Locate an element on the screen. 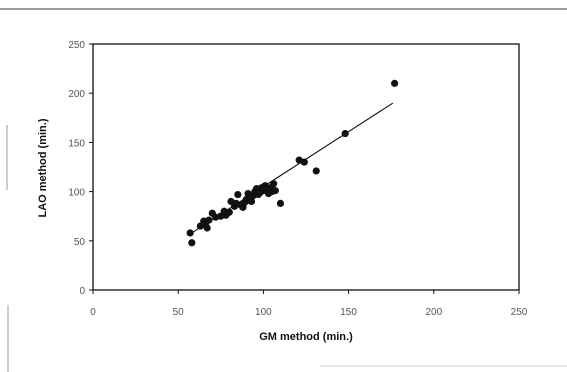 This screenshot has width=567, height=372. y-axis-title: LAO method (min.) is located at coordinates (43, 167).